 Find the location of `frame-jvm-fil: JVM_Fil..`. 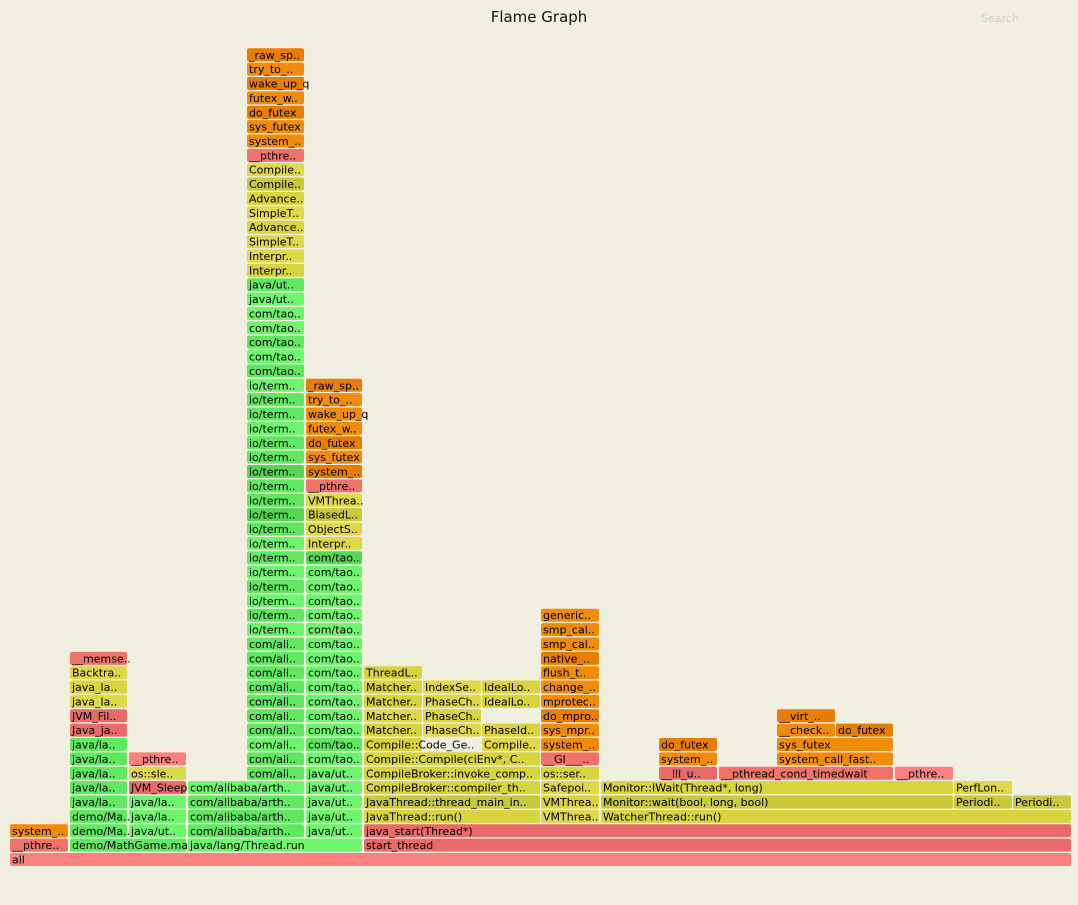

frame-jvm-fil: JVM_Fil.. is located at coordinates (98, 716).